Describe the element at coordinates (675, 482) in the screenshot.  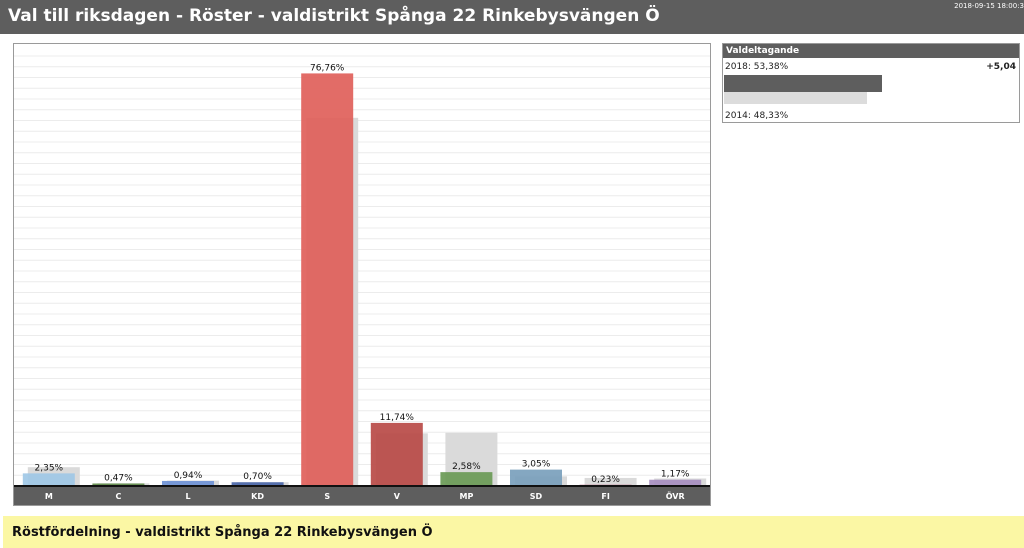
I see `bar-ÖVR` at that location.